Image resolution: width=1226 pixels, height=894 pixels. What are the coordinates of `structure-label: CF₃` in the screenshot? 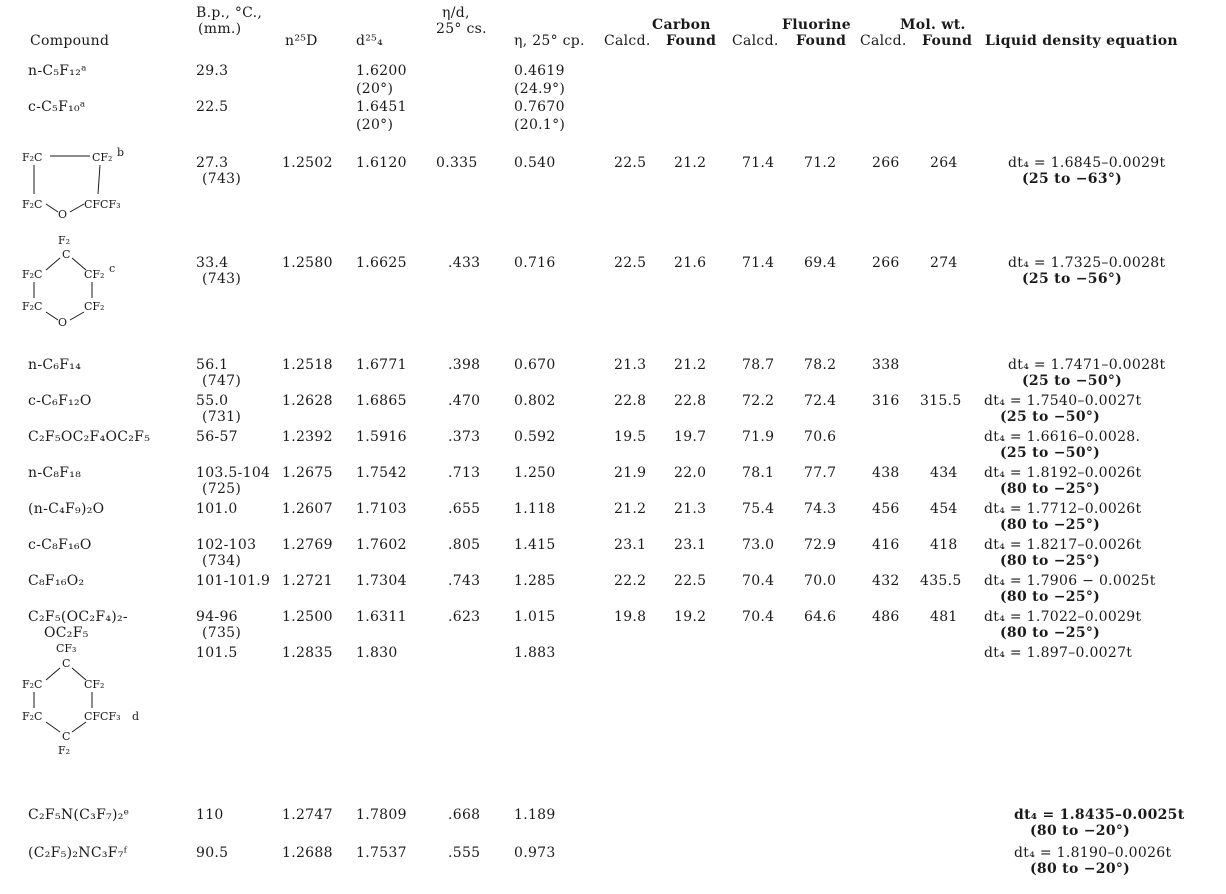 It's located at (66, 648).